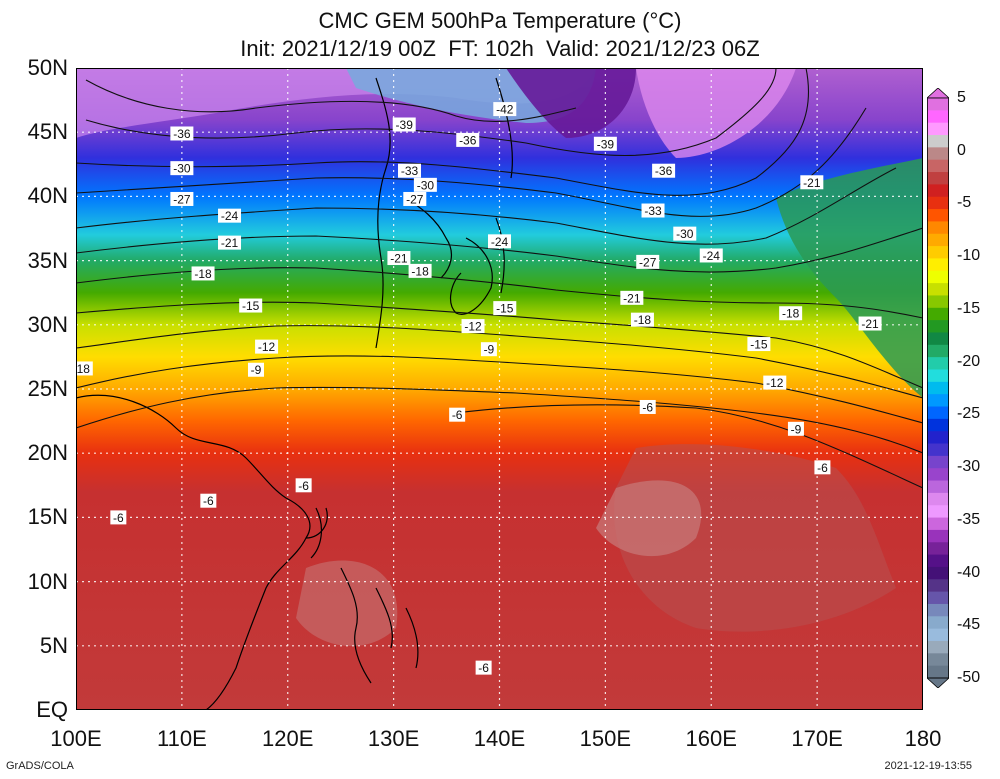 The height and width of the screenshot is (779, 1000). I want to click on latitude-label: 50N, so click(47, 67).